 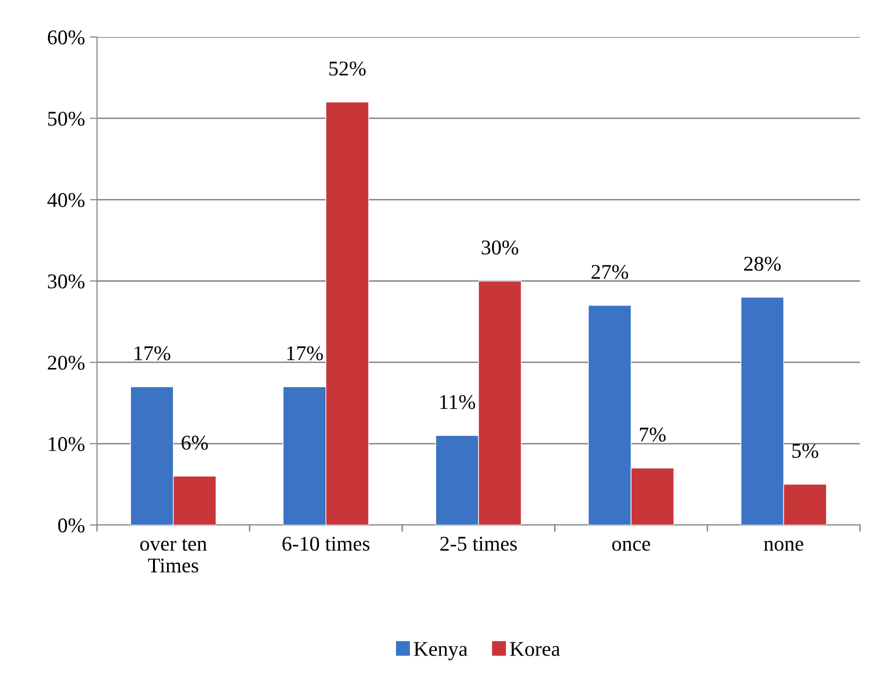 What do you see at coordinates (66, 363) in the screenshot?
I see `y-tick-label: 20%` at bounding box center [66, 363].